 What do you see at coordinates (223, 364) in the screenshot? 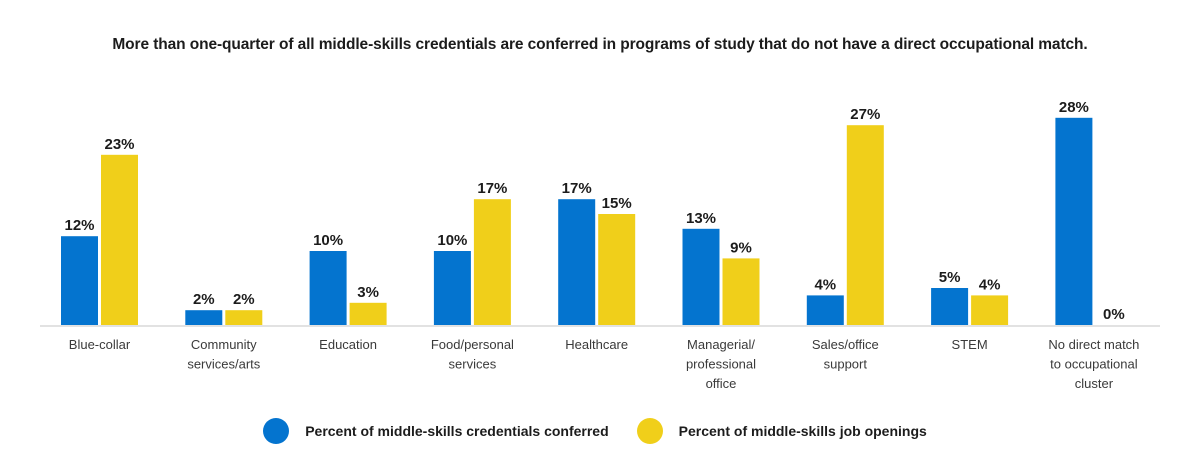
I see `category-label-line: services/arts` at bounding box center [223, 364].